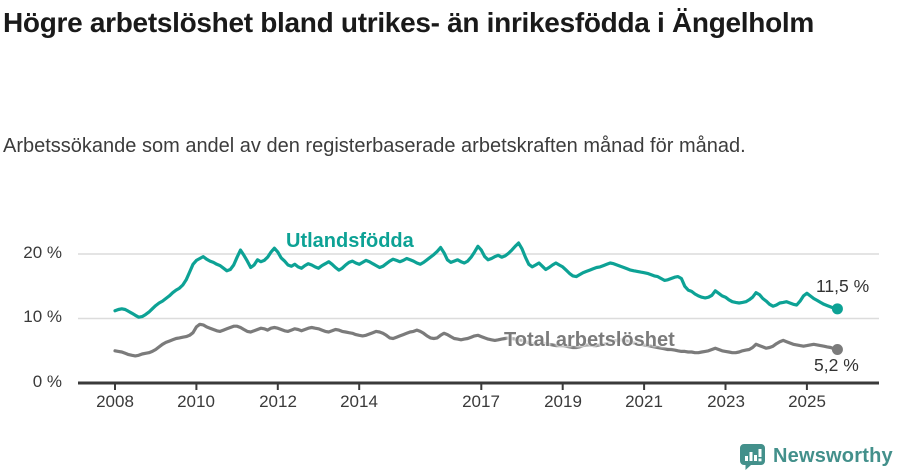 Image resolution: width=900 pixels, height=474 pixels. What do you see at coordinates (481, 401) in the screenshot?
I see `x-tick-label-2017: 2017` at bounding box center [481, 401].